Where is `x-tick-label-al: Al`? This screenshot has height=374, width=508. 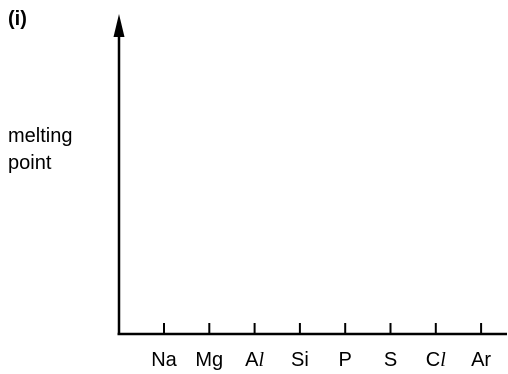
x-tick-label-al: Al is located at coordinates (254, 360).